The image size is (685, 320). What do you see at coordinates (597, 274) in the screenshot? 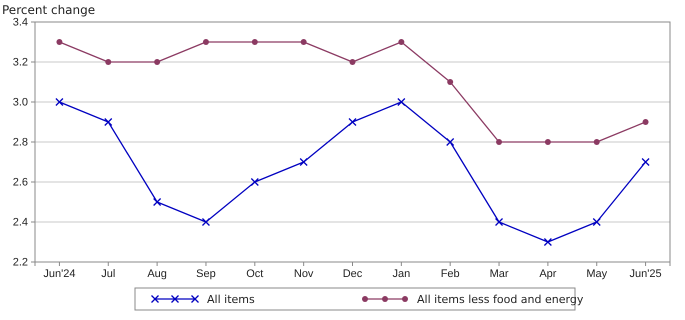
I see `x-tick-label: May` at bounding box center [597, 274].